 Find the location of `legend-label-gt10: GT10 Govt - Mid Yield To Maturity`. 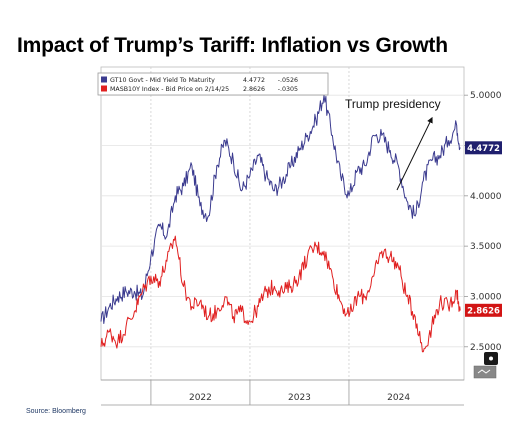

legend-label-gt10: GT10 Govt - Mid Yield To Maturity is located at coordinates (162, 80).